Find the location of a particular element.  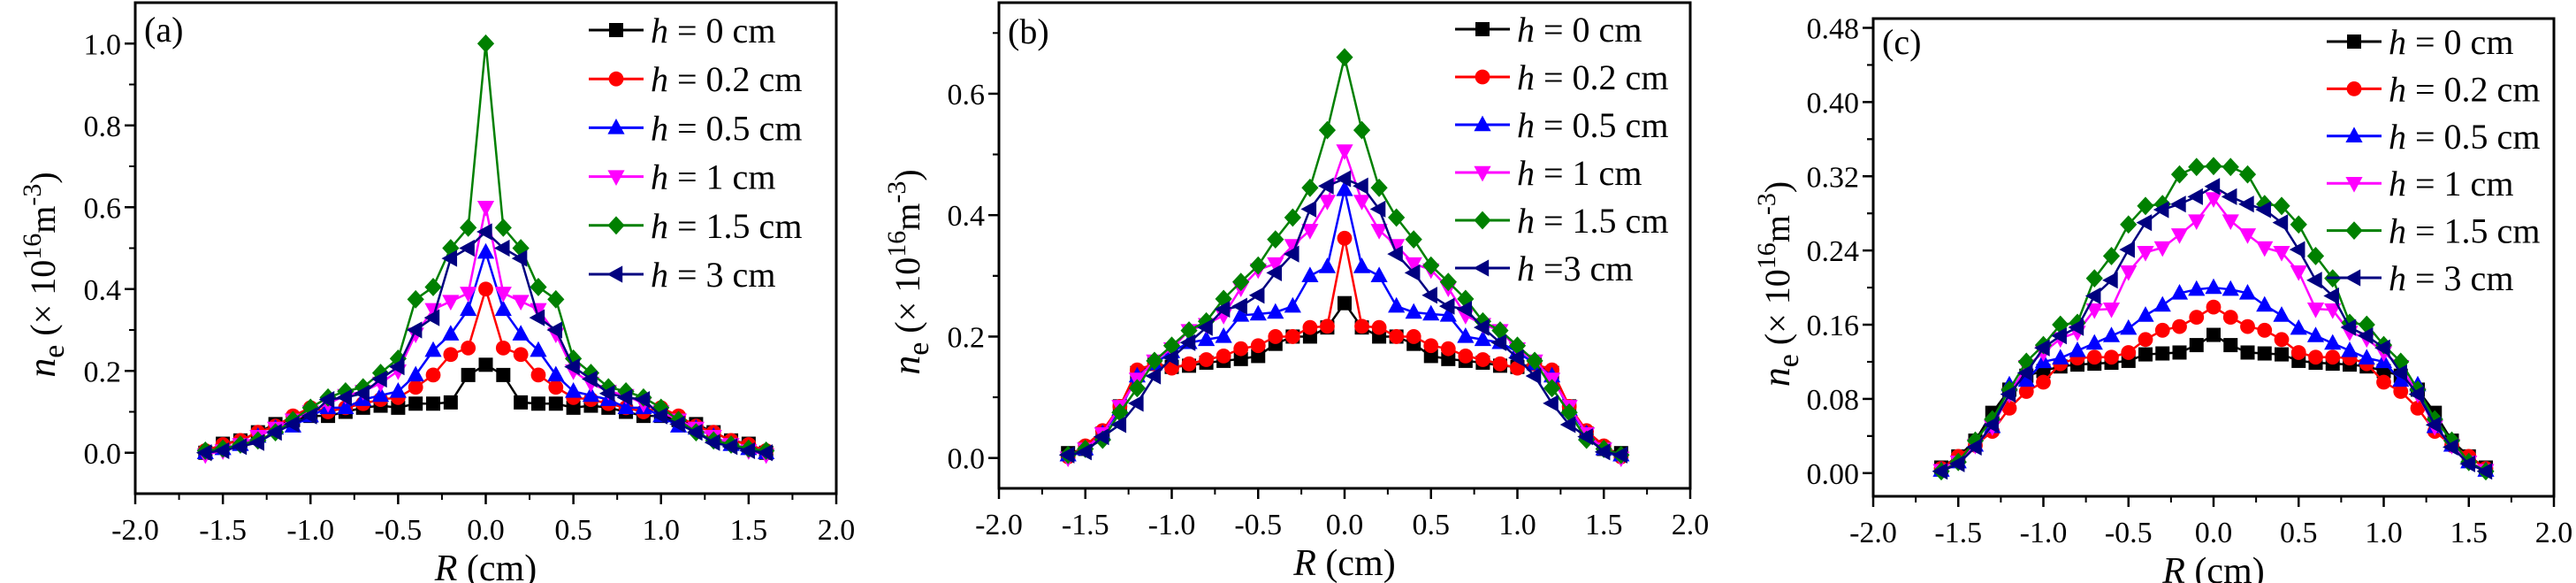

y-tick-label: 0.0 is located at coordinates (103, 454).